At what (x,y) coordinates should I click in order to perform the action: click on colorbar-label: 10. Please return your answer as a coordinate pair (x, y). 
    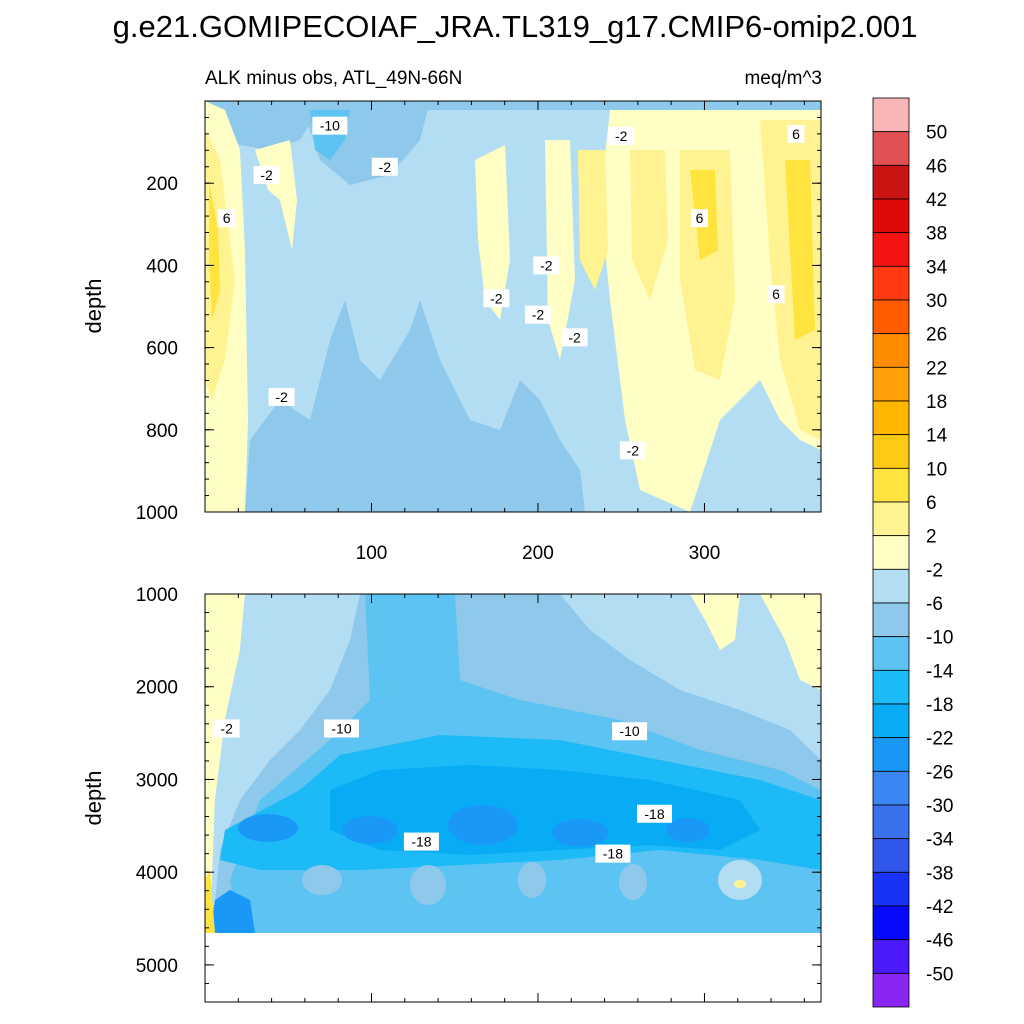
    Looking at the image, I should click on (936, 469).